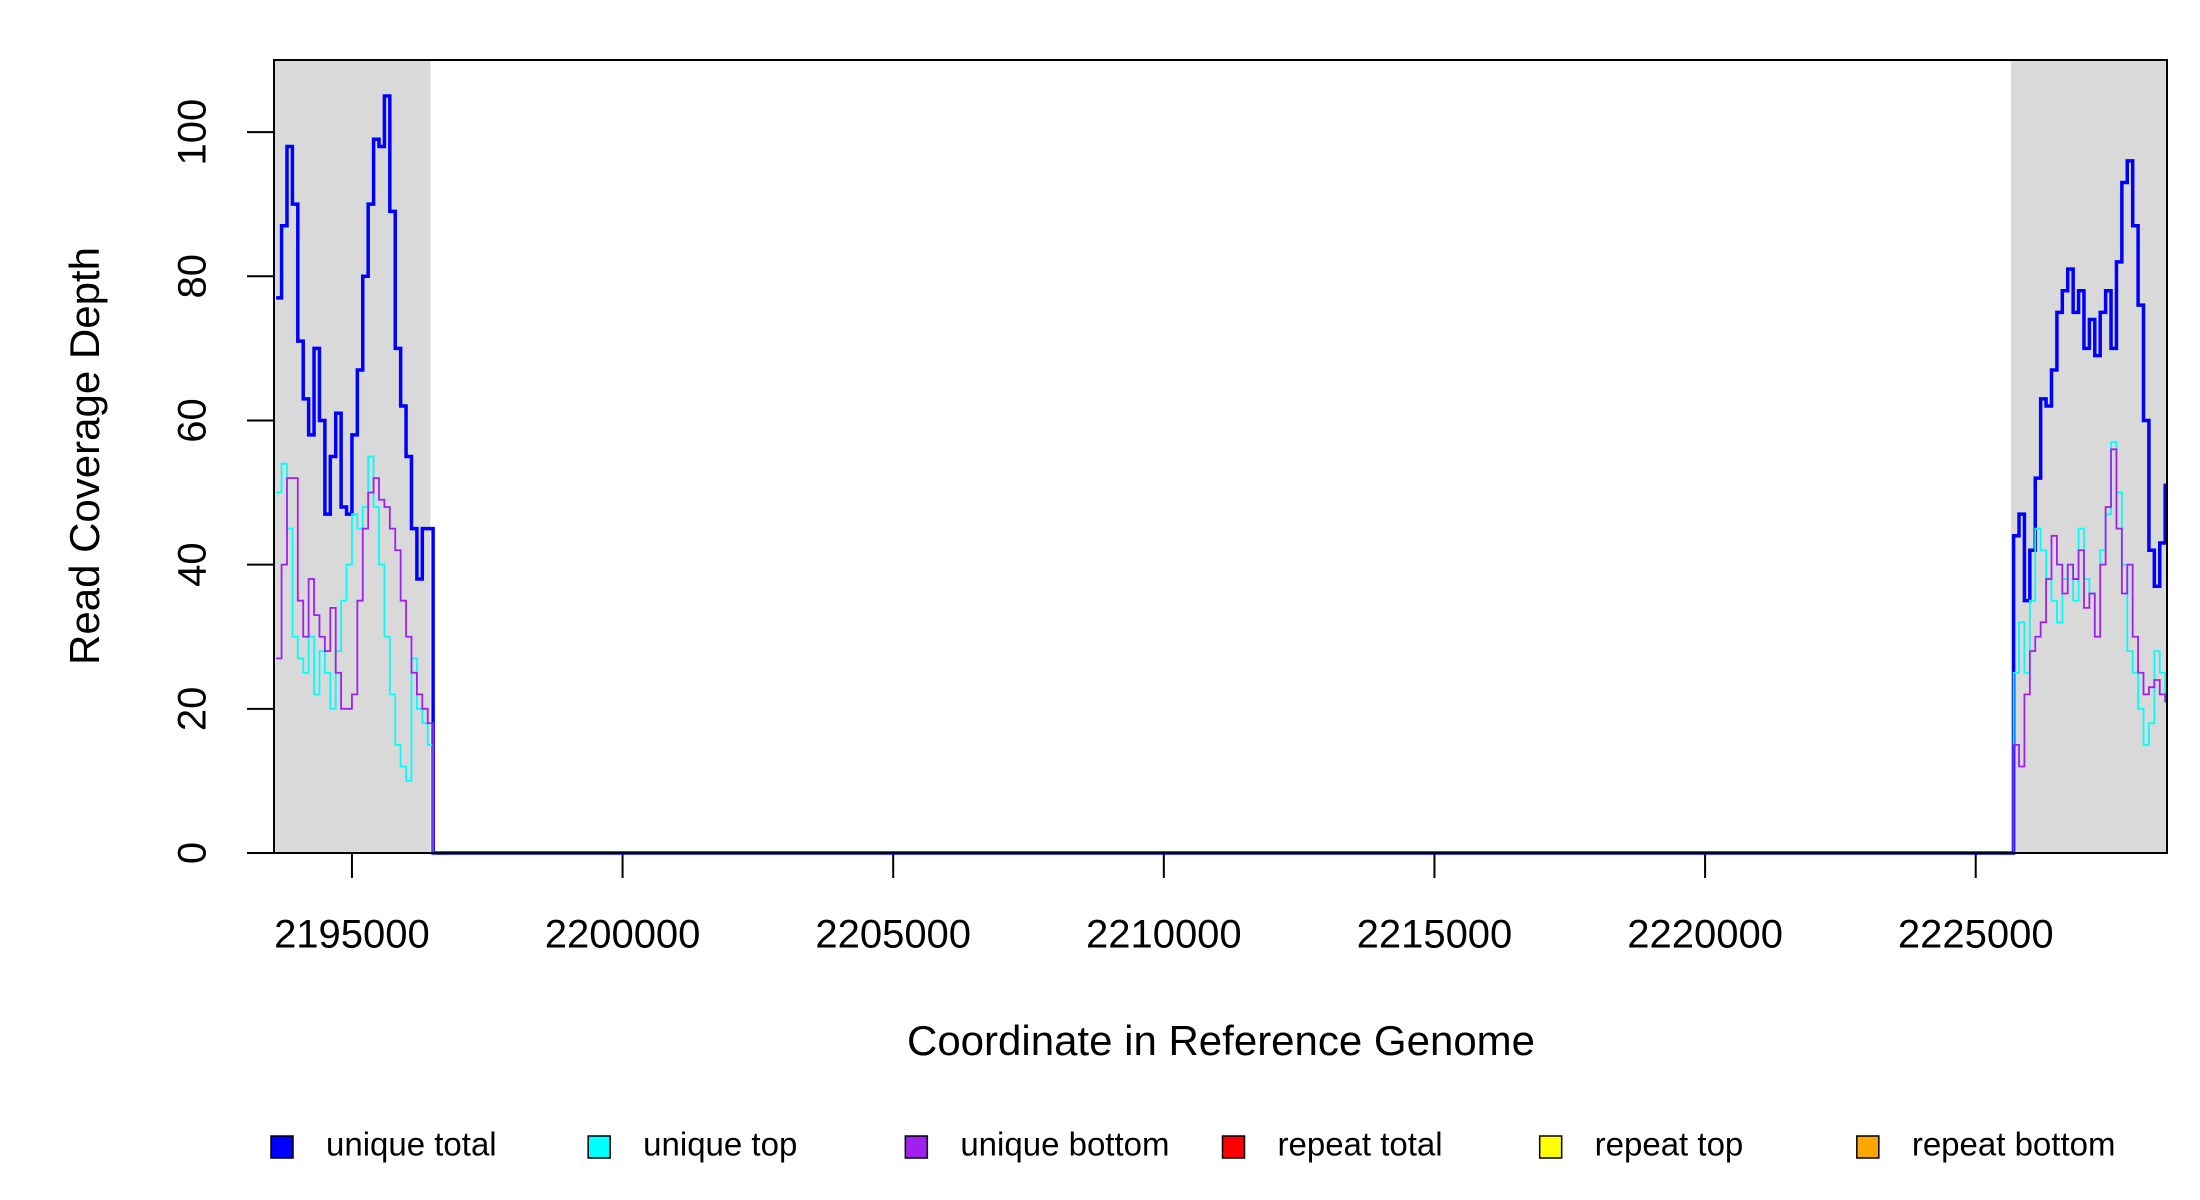  I want to click on y-tick-label: 0, so click(193, 853).